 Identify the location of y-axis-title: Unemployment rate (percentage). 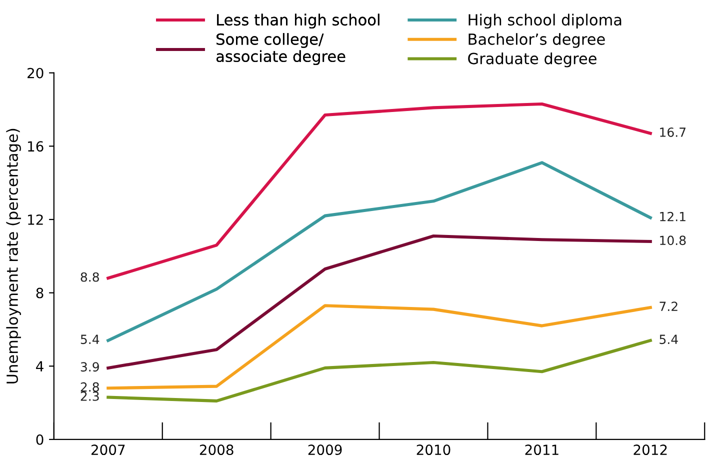
(13, 256).